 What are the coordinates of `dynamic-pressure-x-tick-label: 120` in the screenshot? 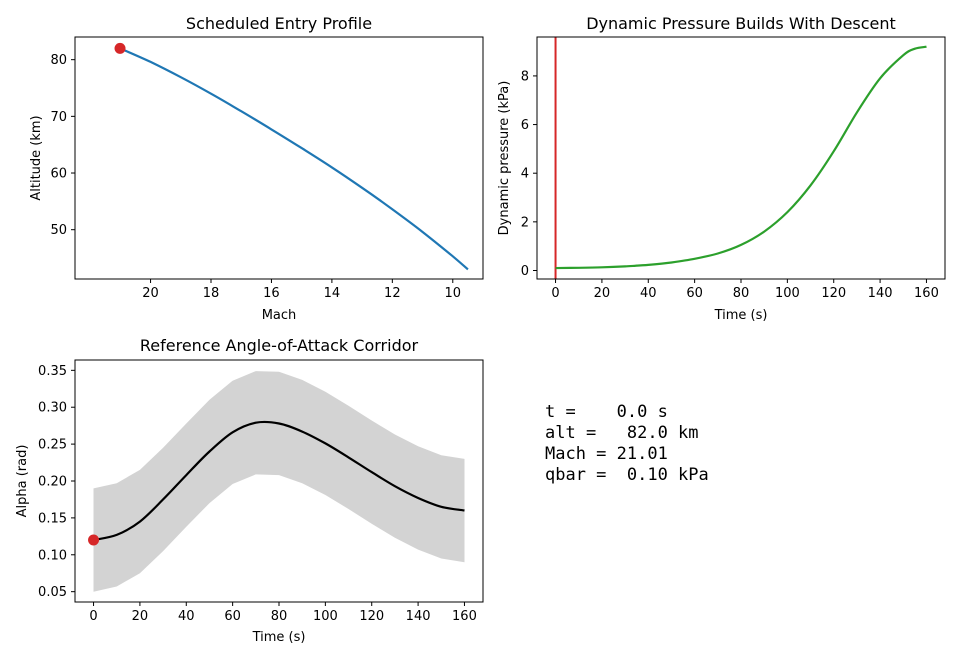 It's located at (833, 293).